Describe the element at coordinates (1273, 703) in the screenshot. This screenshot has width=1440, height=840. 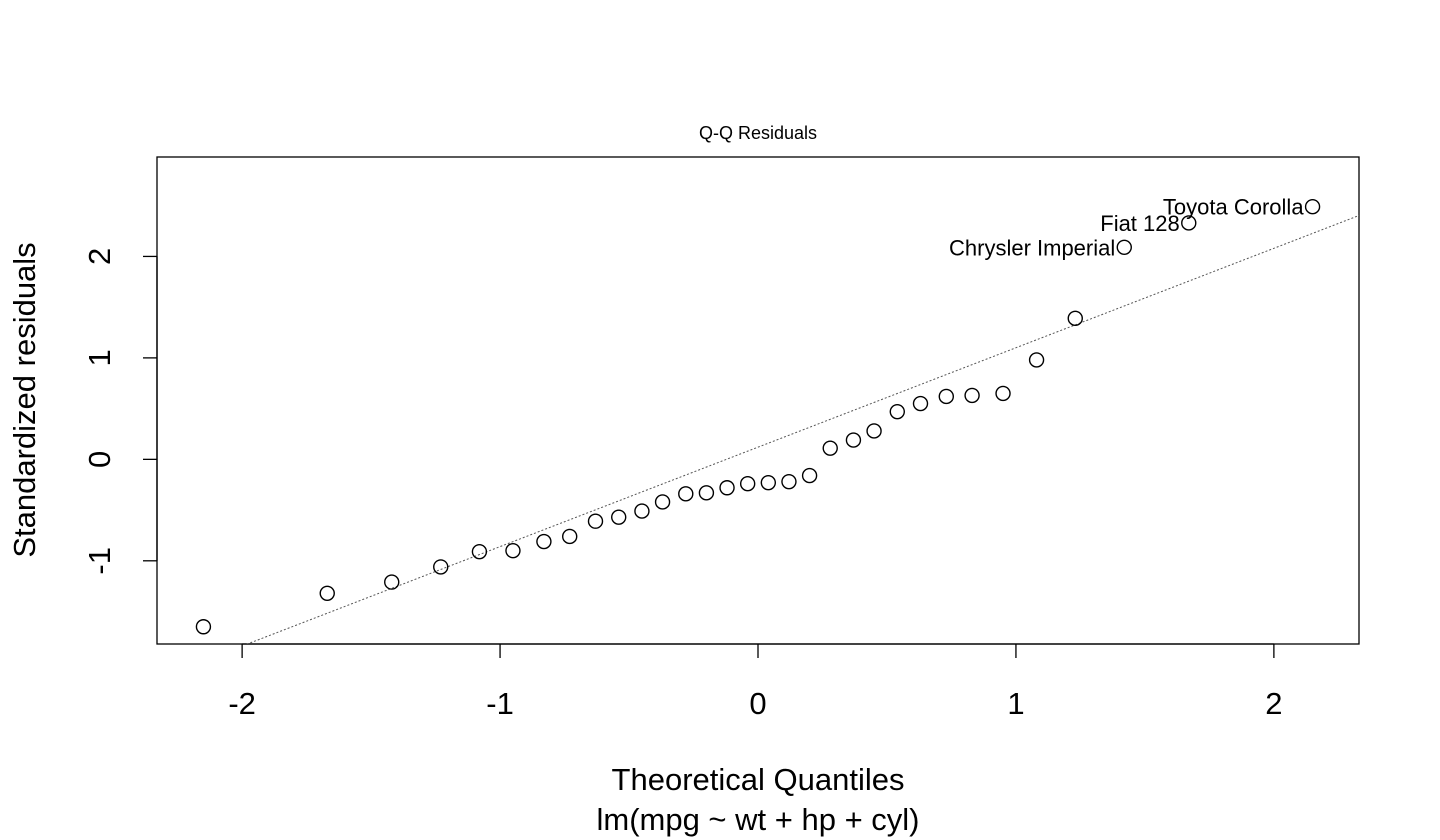
I see `x-tick-label: 2` at that location.